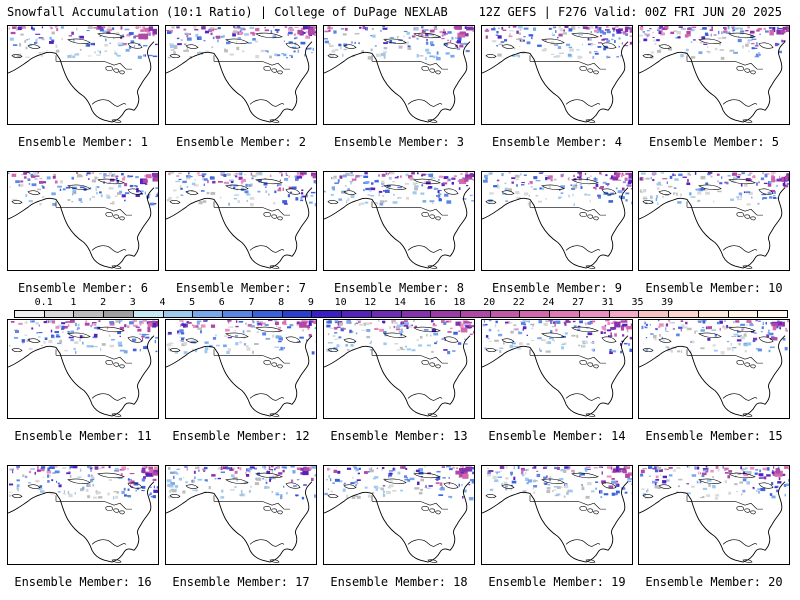 The image size is (800, 600). What do you see at coordinates (241, 142) in the screenshot?
I see `ensemble-member-label: Ensemble Member: 2` at bounding box center [241, 142].